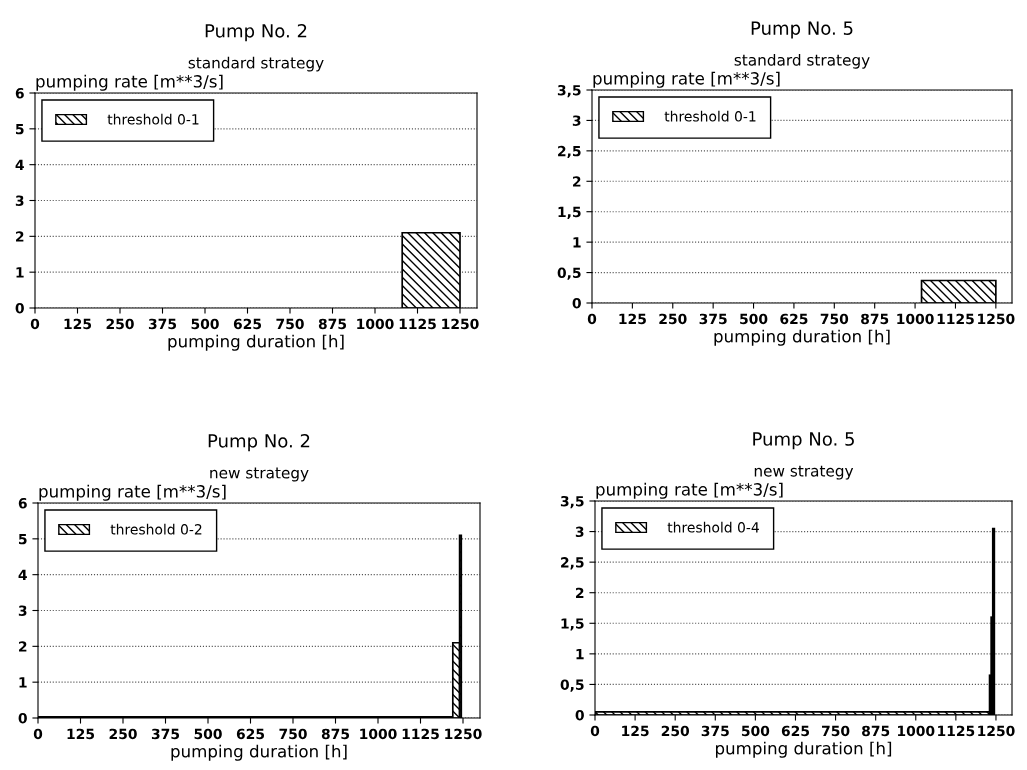  Describe the element at coordinates (713, 527) in the screenshot. I see `legend-label: threshold 0-4` at that location.